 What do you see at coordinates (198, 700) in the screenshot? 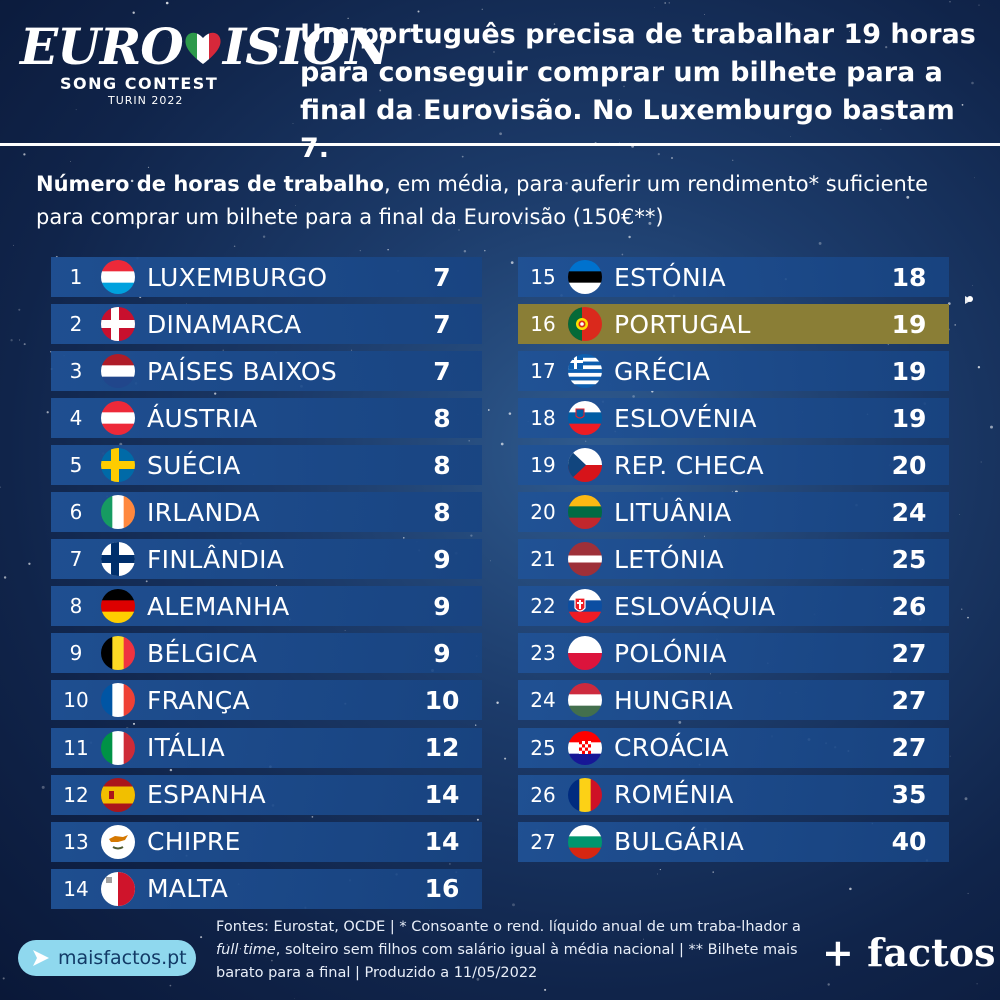
I see `country-name: FRANÇA` at bounding box center [198, 700].